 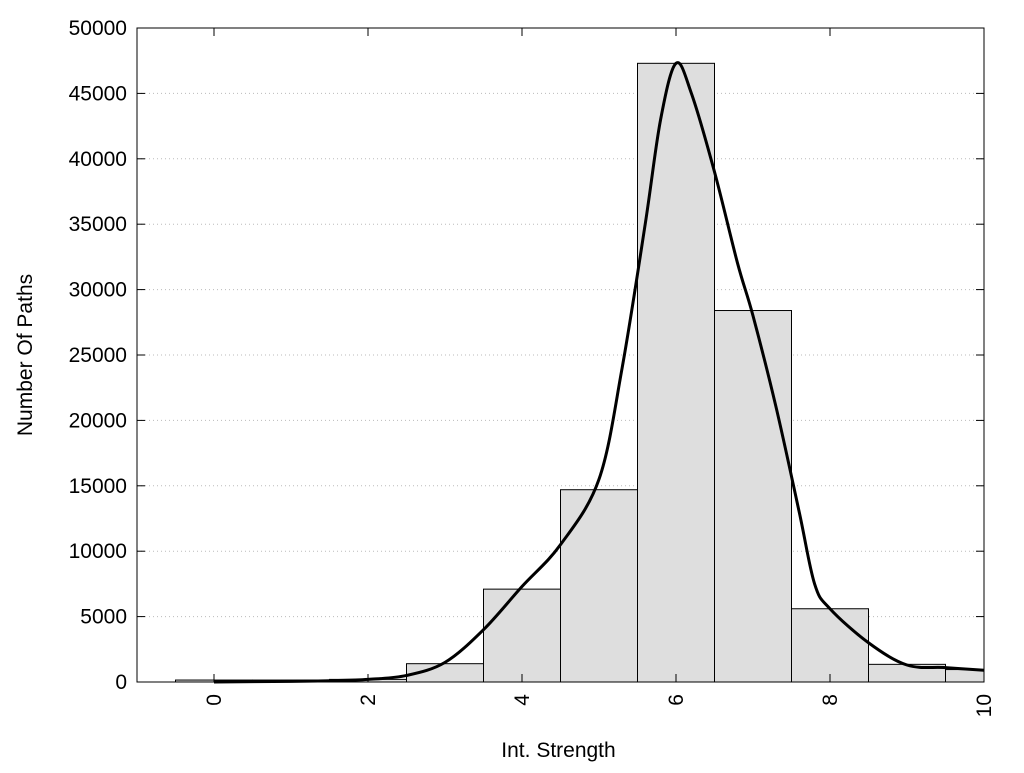 What do you see at coordinates (676, 700) in the screenshot?
I see `x-tick-label: 6` at bounding box center [676, 700].